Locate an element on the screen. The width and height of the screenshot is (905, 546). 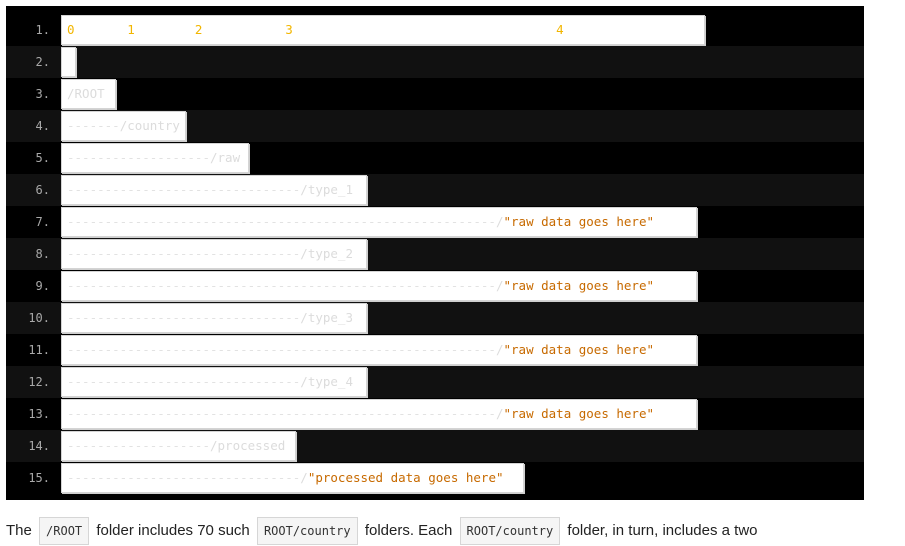
line-number: 1. is located at coordinates (42, 30).